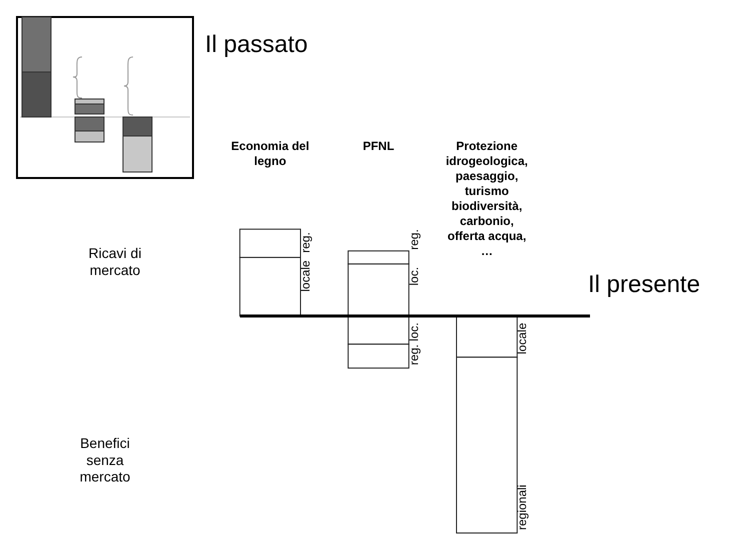 This screenshot has height=547, width=736. What do you see at coordinates (105, 460) in the screenshot?
I see `text: Benefici senza mercato` at bounding box center [105, 460].